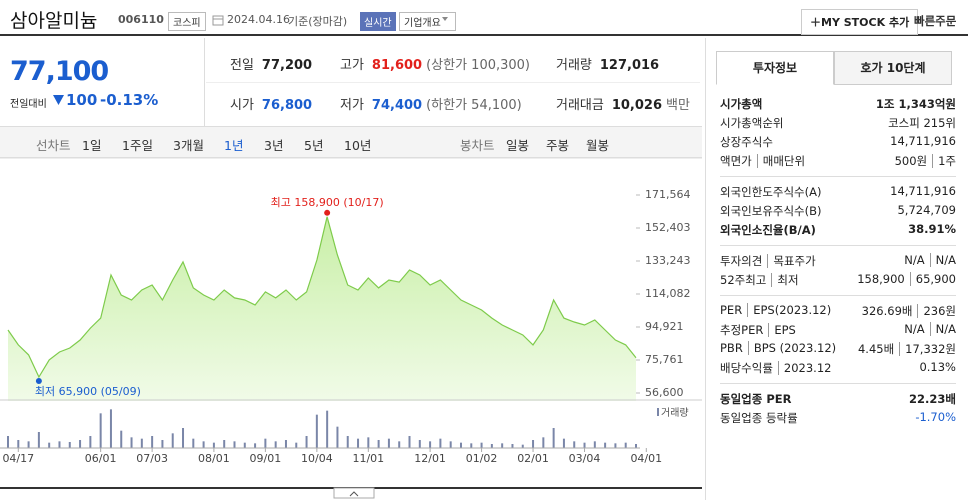  Describe the element at coordinates (838, 312) in the screenshot. I see `info-row: PER EPS(2023.12) 326.69배 236원` at that location.